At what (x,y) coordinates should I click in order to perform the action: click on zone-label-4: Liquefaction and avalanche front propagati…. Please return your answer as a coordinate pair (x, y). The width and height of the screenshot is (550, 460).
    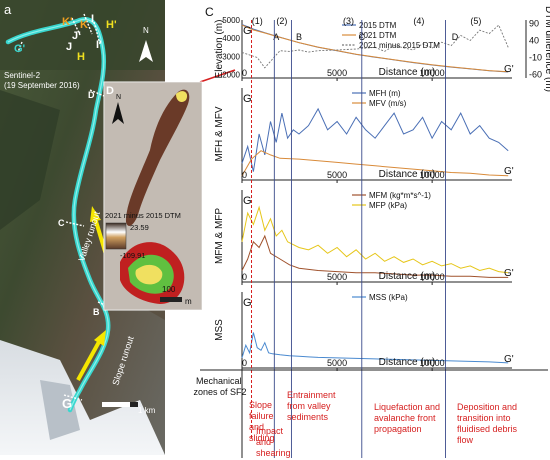
    Looking at the image, I should click on (407, 418).